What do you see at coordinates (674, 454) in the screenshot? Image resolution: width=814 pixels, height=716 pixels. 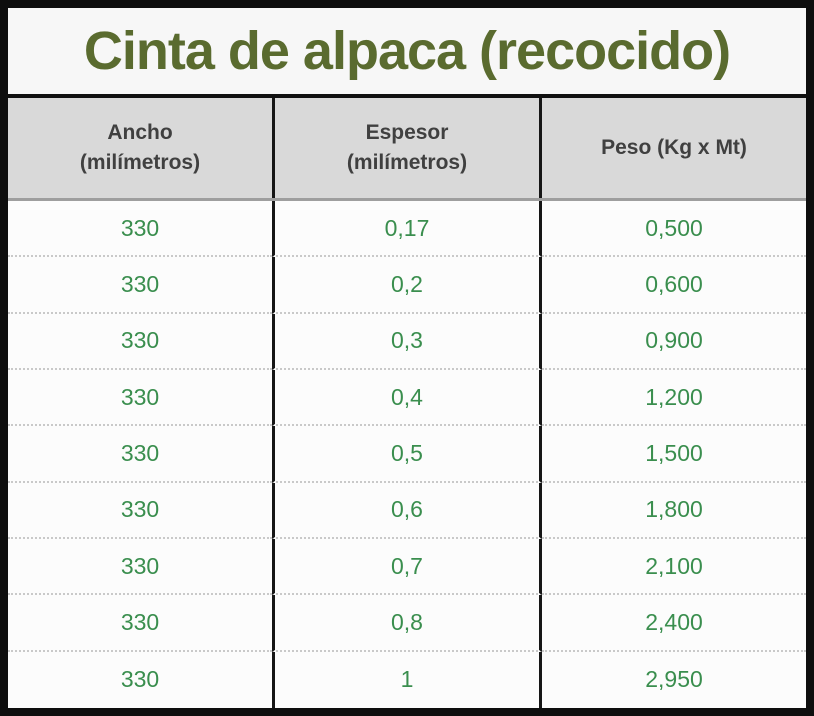 I see `cell-peso: 1,500` at bounding box center [674, 454].